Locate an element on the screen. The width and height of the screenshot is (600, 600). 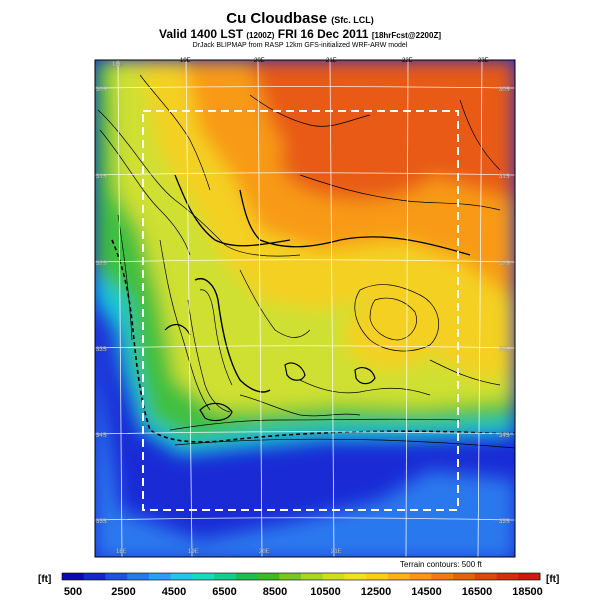
lon-label-top: 21E is located at coordinates (331, 61).